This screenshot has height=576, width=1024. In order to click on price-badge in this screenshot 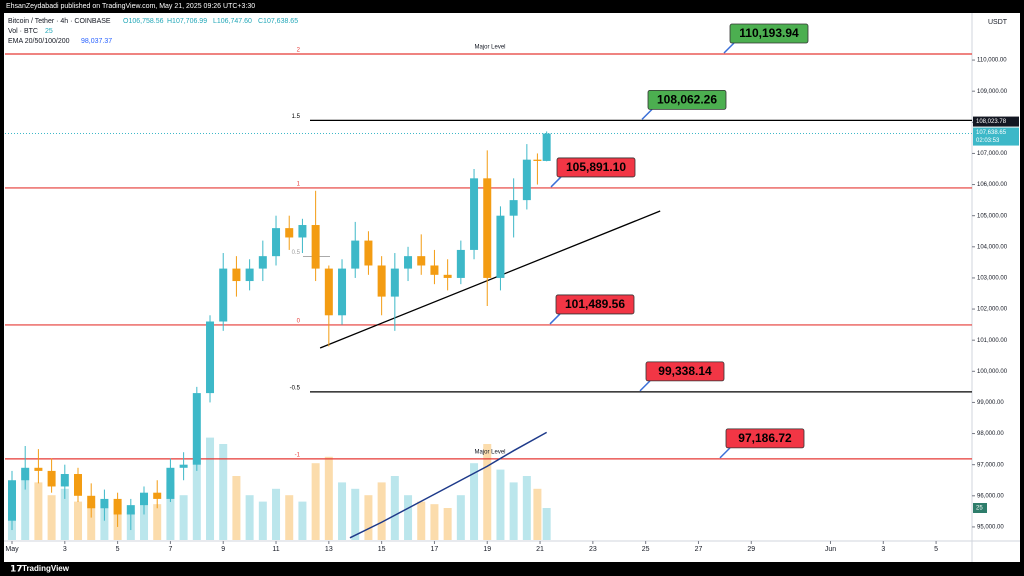, I will do `click(996, 121)`.